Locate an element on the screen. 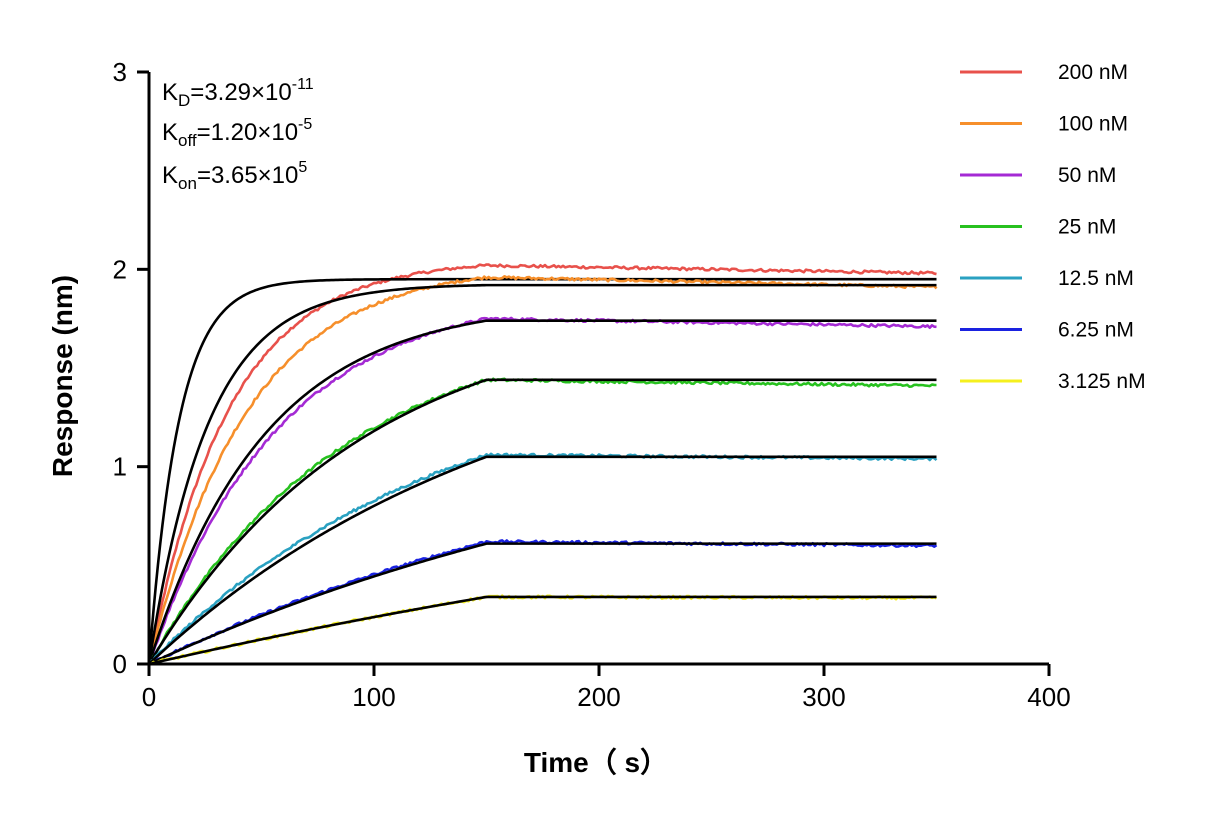 The image size is (1205, 825). kd-annotation: KD=3.29×10-11 is located at coordinates (238, 93).